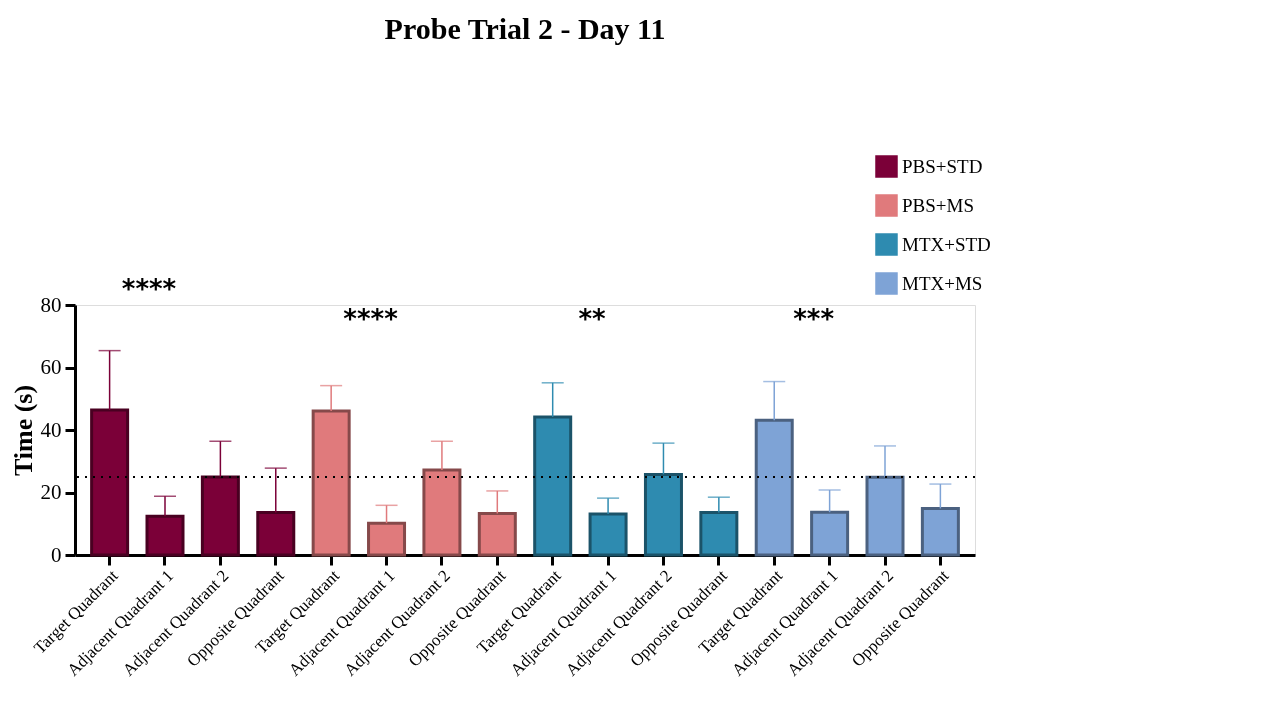 This screenshot has width=1278, height=726. Describe the element at coordinates (371, 319) in the screenshot. I see `annotation: ****` at that location.